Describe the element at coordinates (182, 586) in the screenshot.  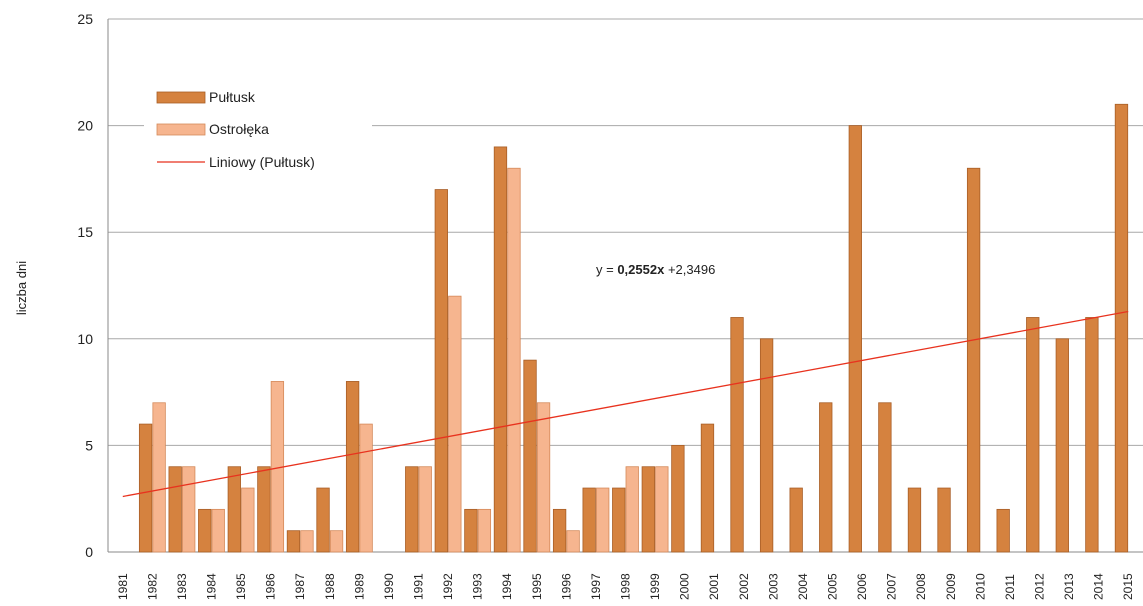
I see `x-tick-label: 1983` at that location.